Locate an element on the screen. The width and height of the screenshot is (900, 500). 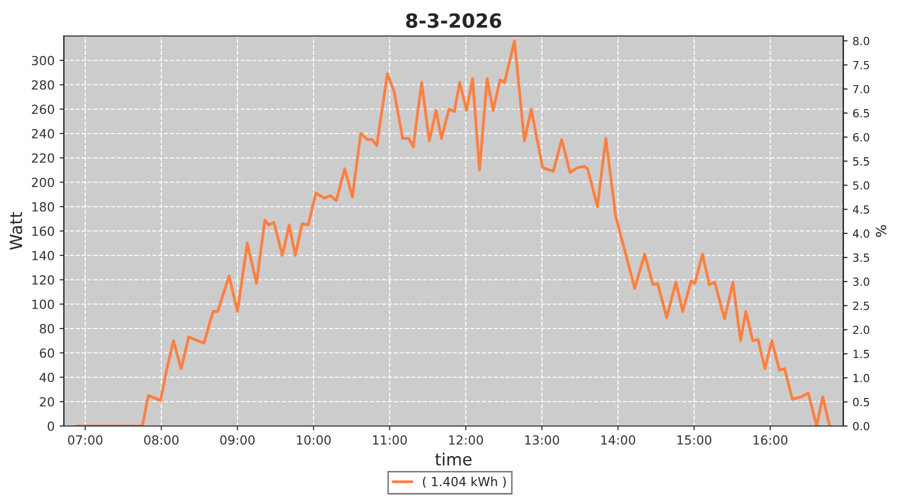
legend-label: ( 1.404 kWh ) is located at coordinates (464, 482).